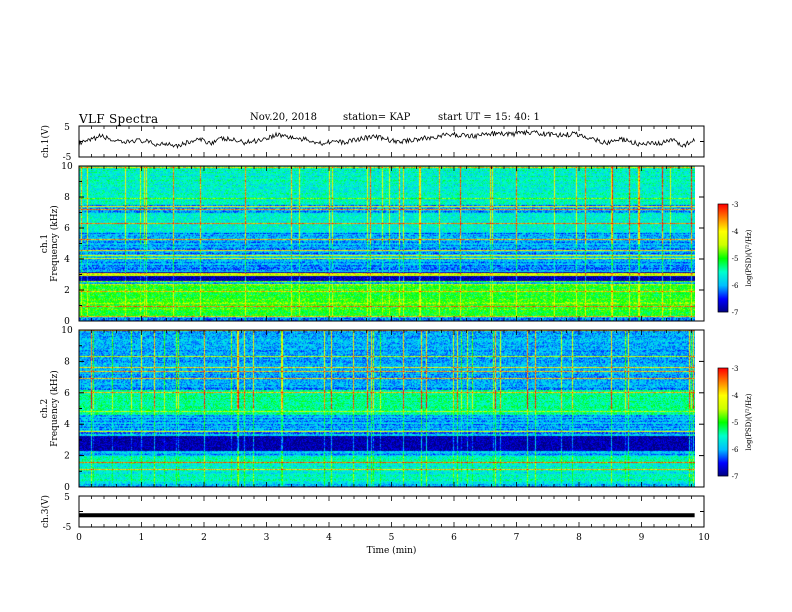  Describe the element at coordinates (704, 538) in the screenshot. I see `x-tick-label: 10` at that location.